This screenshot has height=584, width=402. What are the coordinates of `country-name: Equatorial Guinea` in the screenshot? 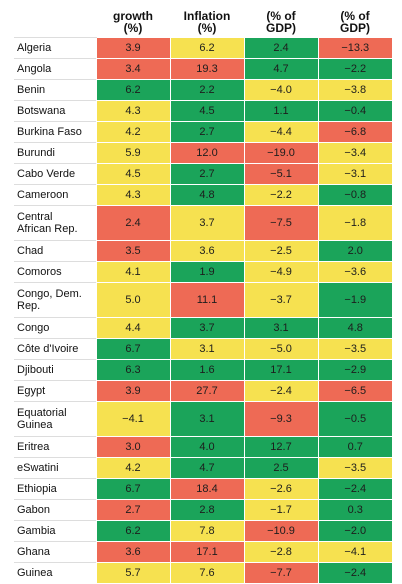 It's located at (55, 419).